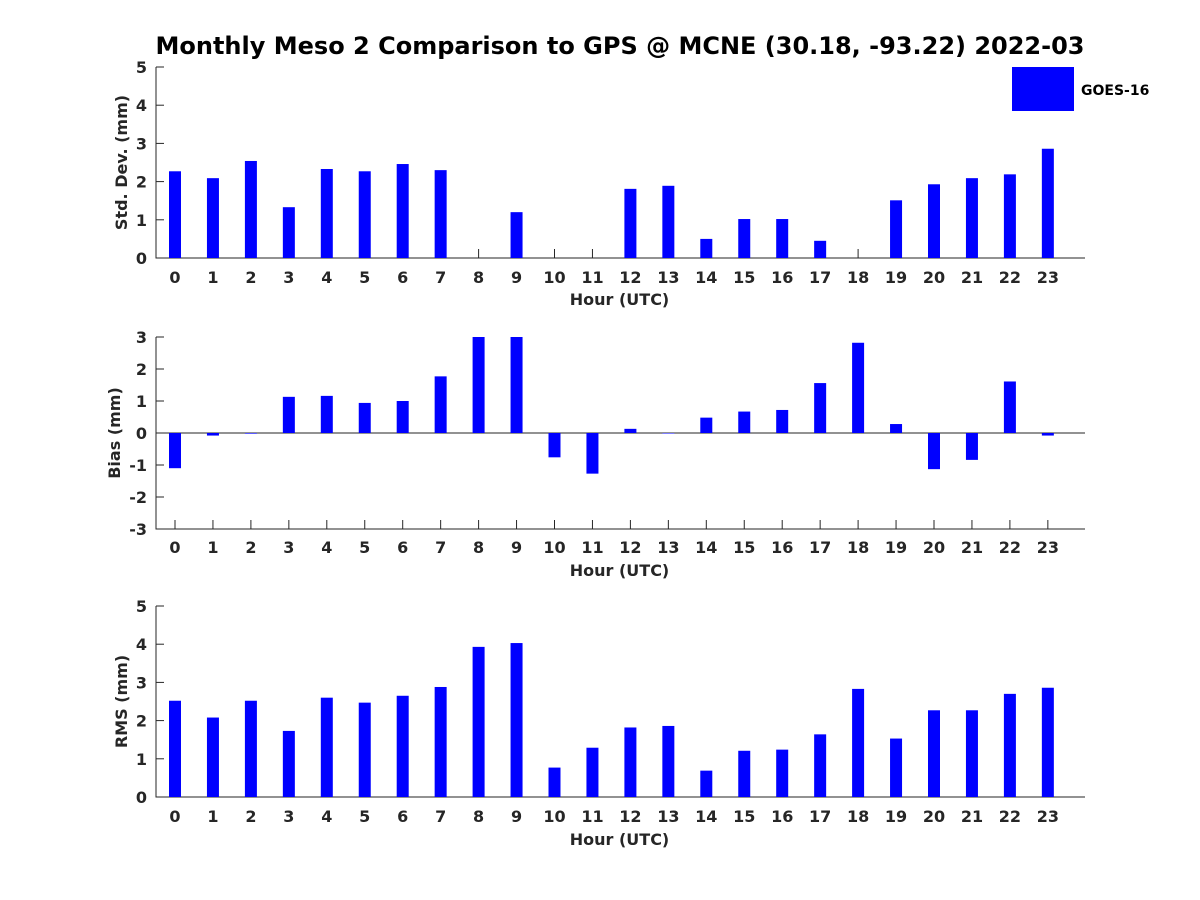 The height and width of the screenshot is (900, 1200). What do you see at coordinates (934, 816) in the screenshot?
I see `x-tick-label: 20` at bounding box center [934, 816].